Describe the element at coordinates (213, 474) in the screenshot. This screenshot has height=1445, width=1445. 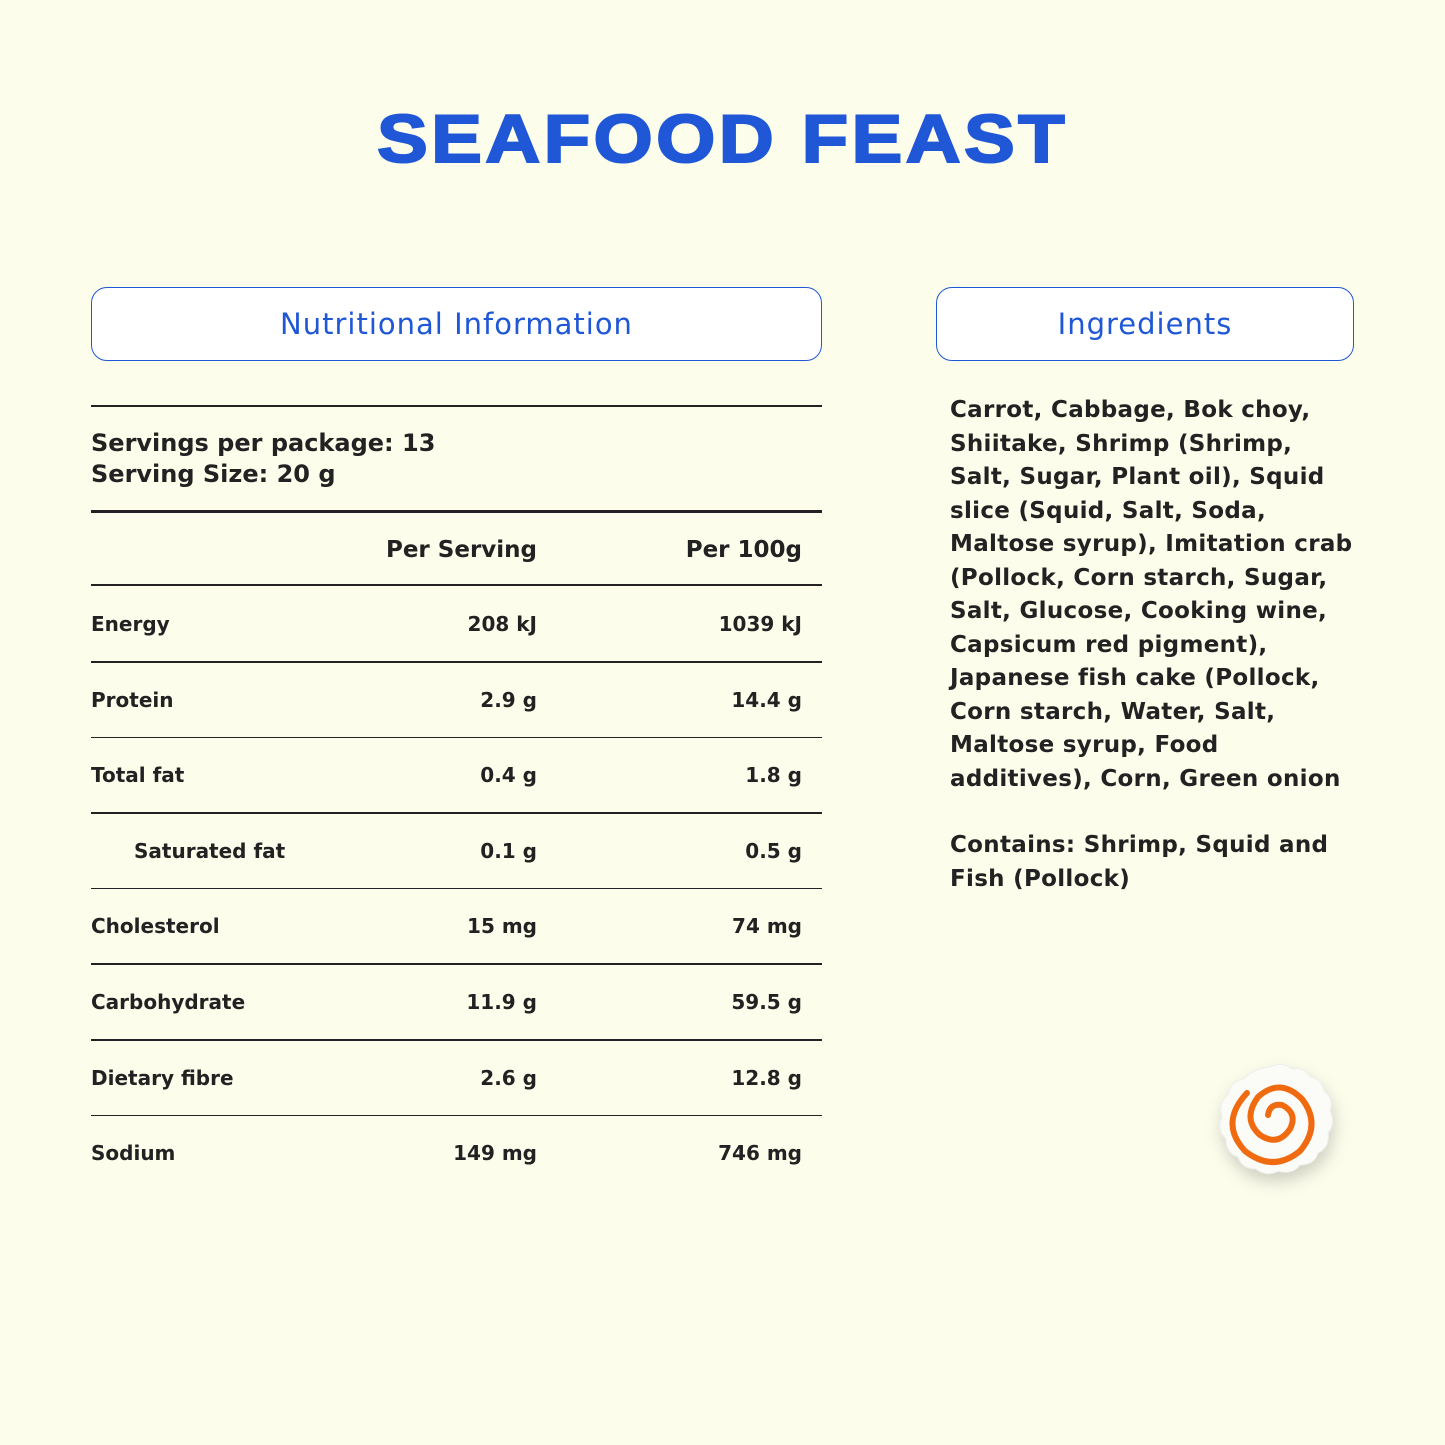
I see `serving-size: Serving Size: 20 g` at that location.